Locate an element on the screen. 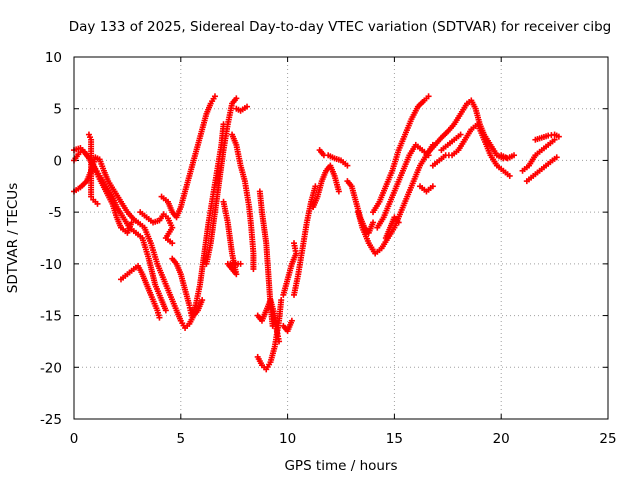  y-tick-label: 5 is located at coordinates (57, 110).